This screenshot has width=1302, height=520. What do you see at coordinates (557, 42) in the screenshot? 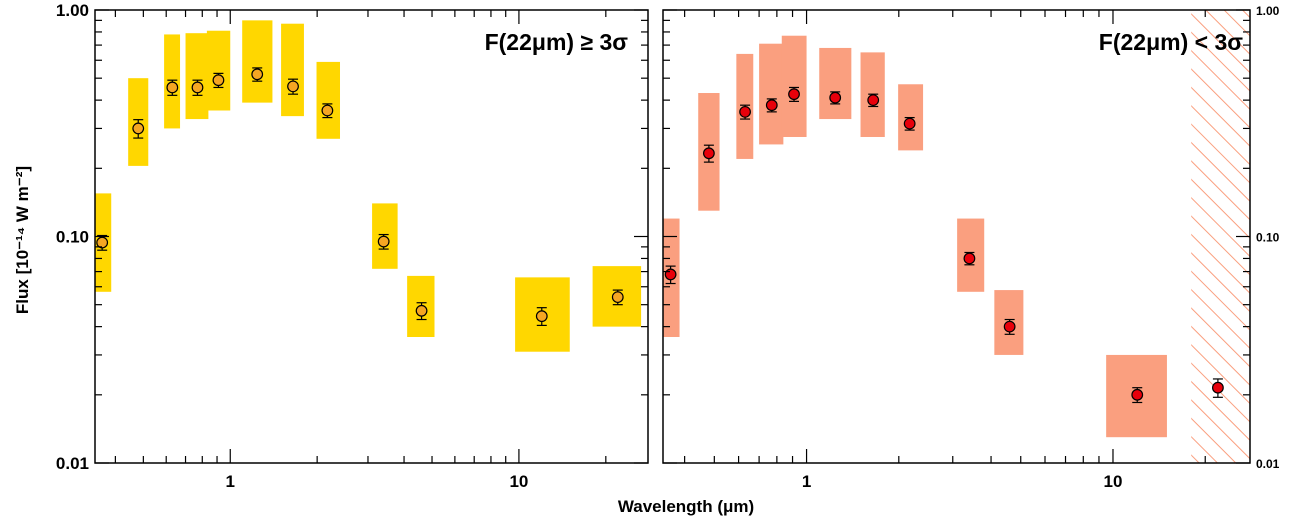
I see `left-panel-title: F(22μm) ≥ 3σ` at bounding box center [557, 42].